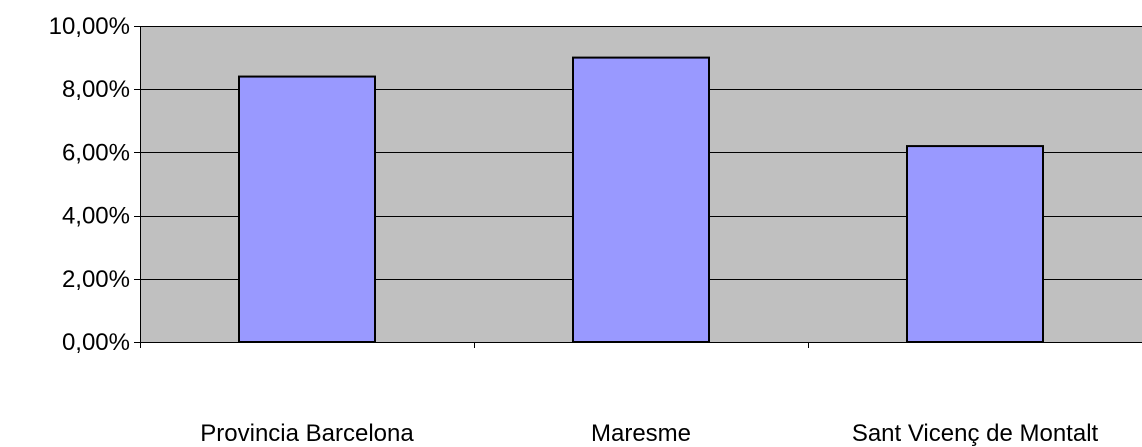 This screenshot has height=447, width=1142. I want to click on x-category-label: Maresme, so click(641, 433).